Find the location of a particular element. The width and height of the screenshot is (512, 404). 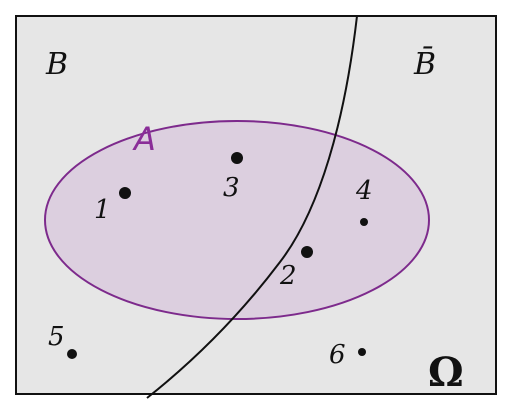

point-6: 6 is located at coordinates (347, 355).